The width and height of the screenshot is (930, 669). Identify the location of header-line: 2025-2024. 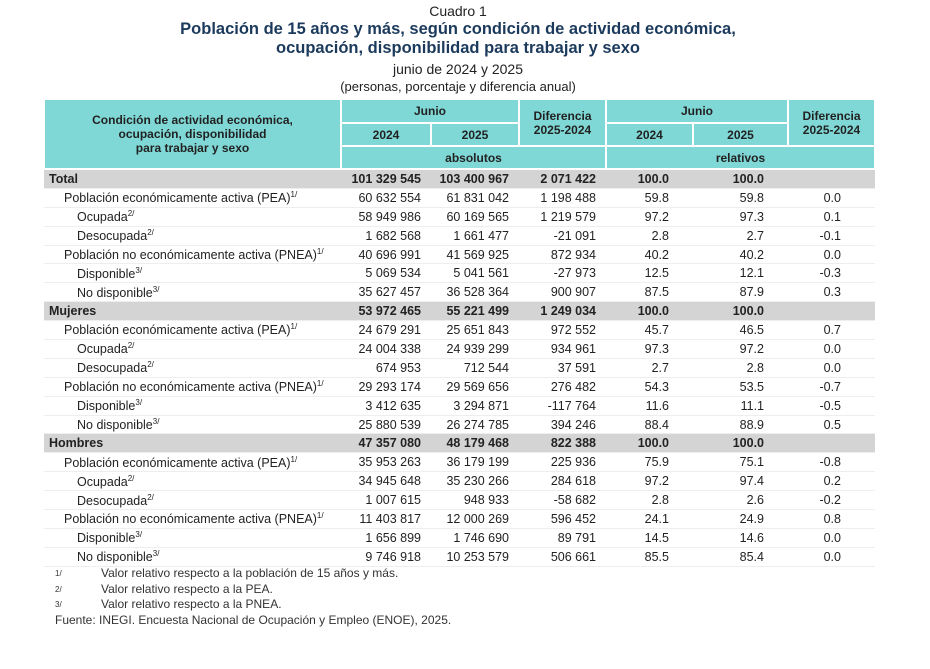
(831, 129).